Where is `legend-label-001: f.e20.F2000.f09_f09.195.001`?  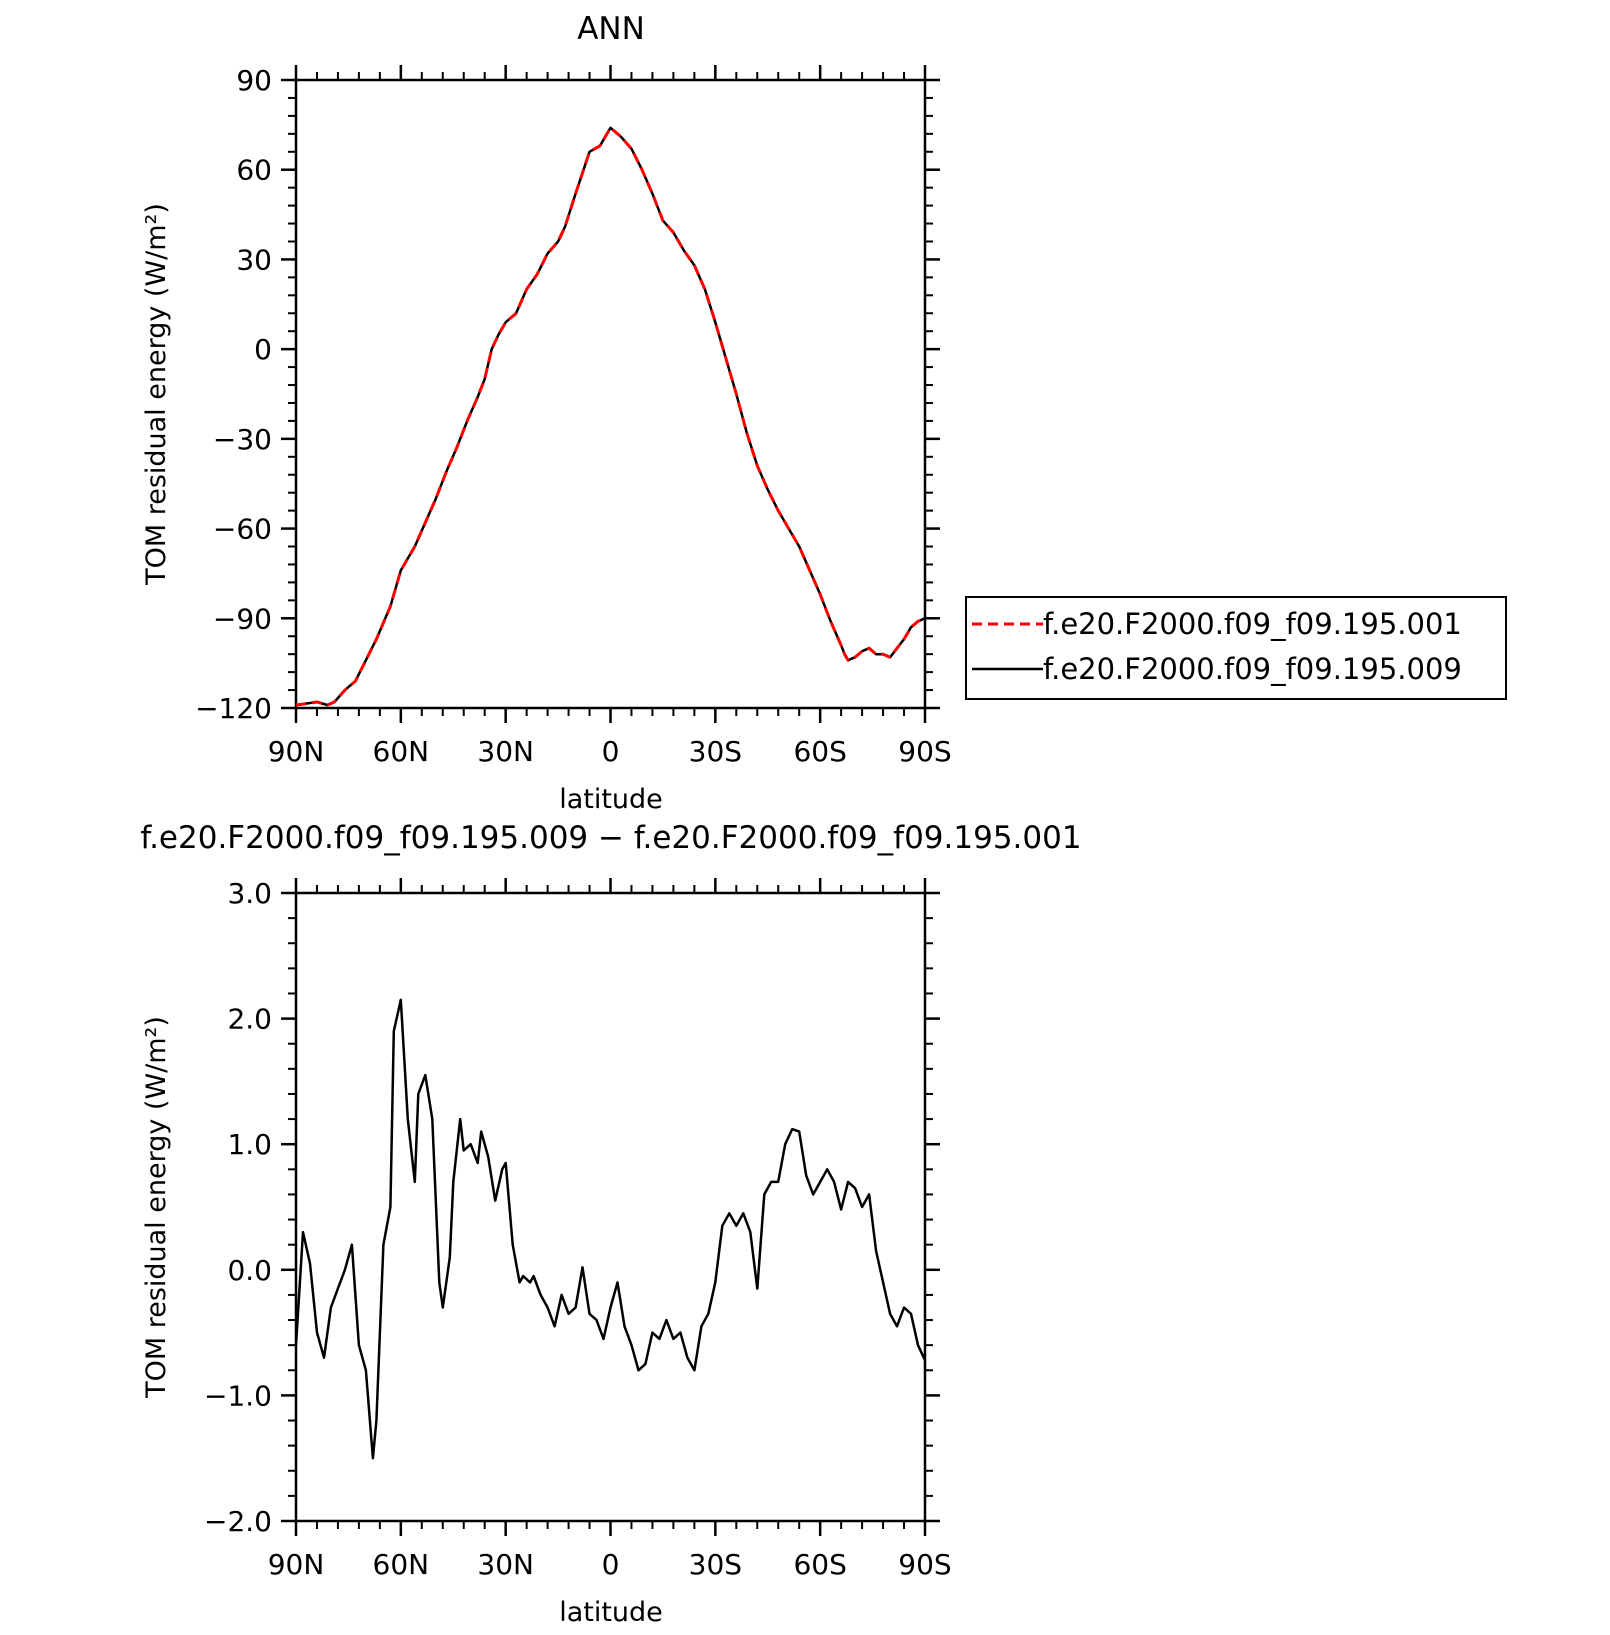 legend-label-001: f.e20.F2000.f09_f09.195.001 is located at coordinates (1252, 624).